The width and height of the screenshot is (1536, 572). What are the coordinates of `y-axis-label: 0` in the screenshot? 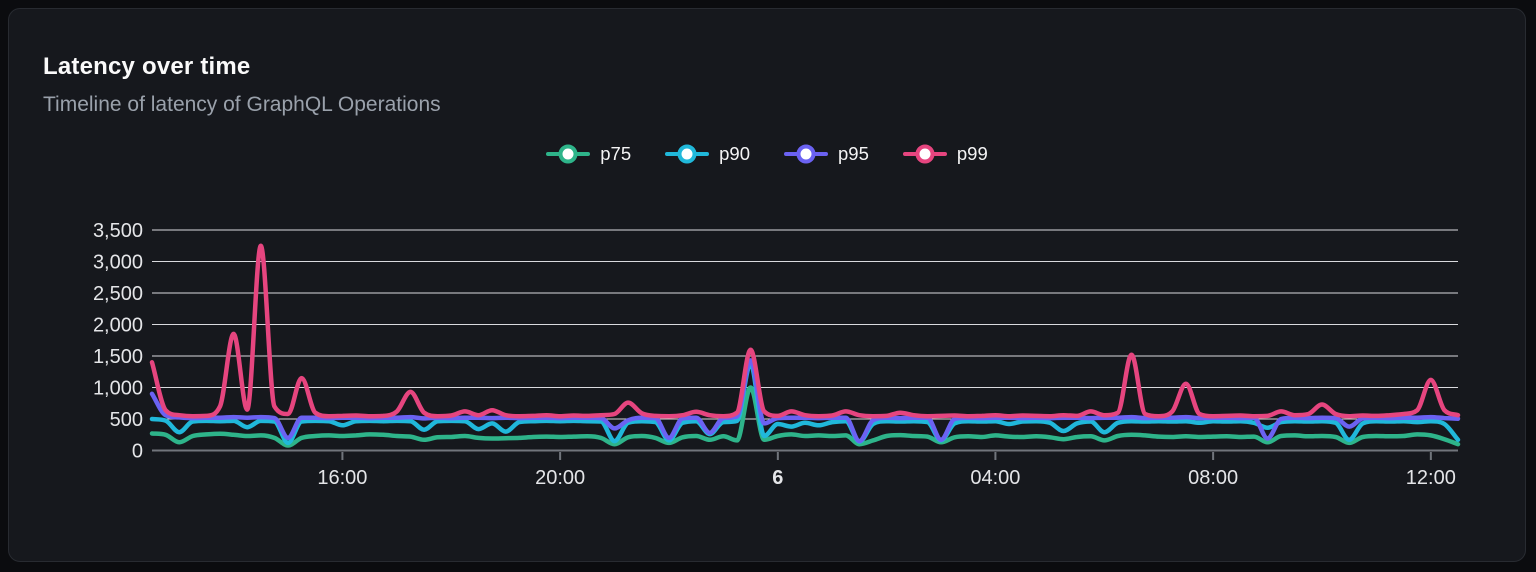 It's located at (137, 452).